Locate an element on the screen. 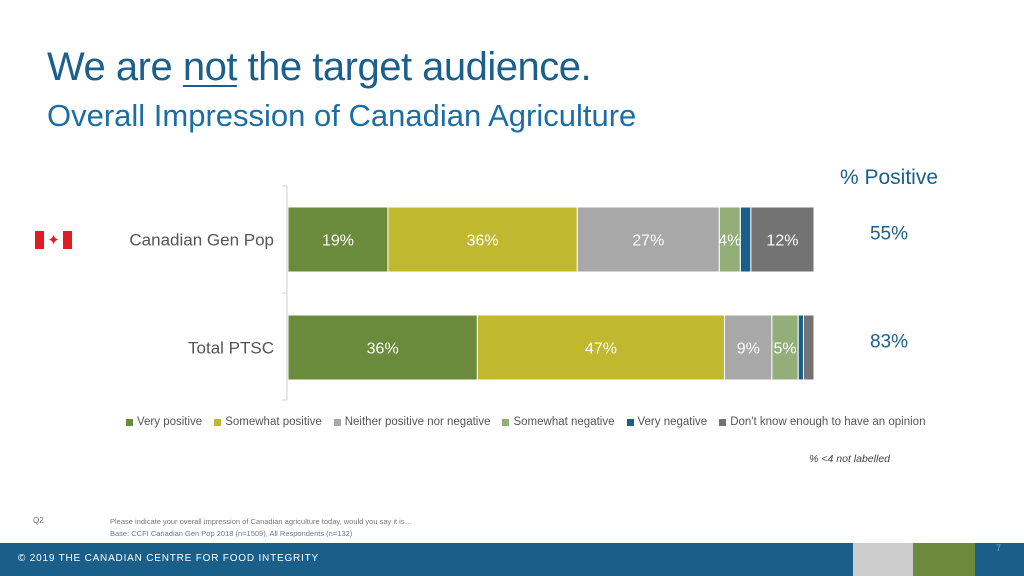 Image resolution: width=1024 pixels, height=576 pixels. legend-item-0: Very positive is located at coordinates (164, 422).